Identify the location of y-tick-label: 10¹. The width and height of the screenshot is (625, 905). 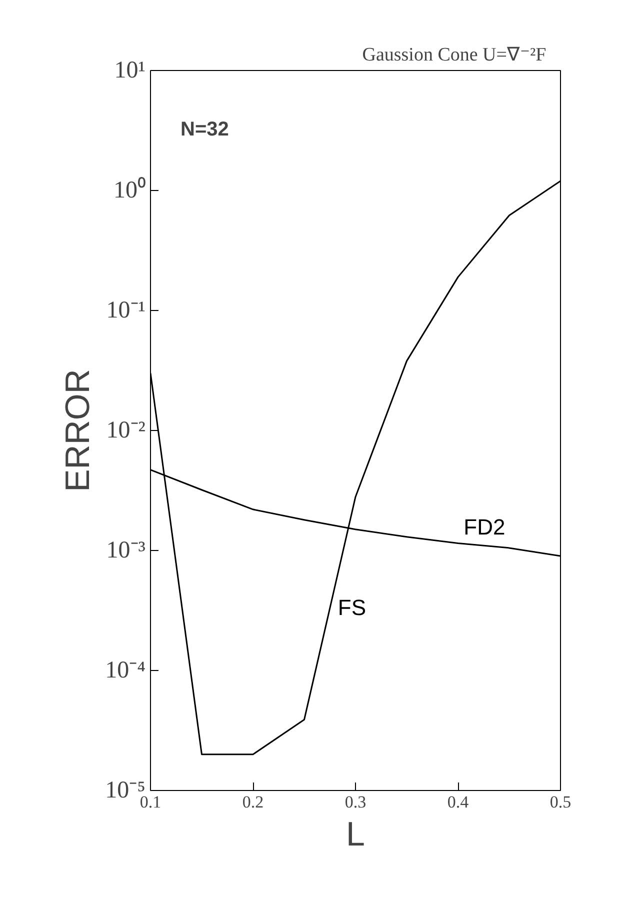
(130, 71).